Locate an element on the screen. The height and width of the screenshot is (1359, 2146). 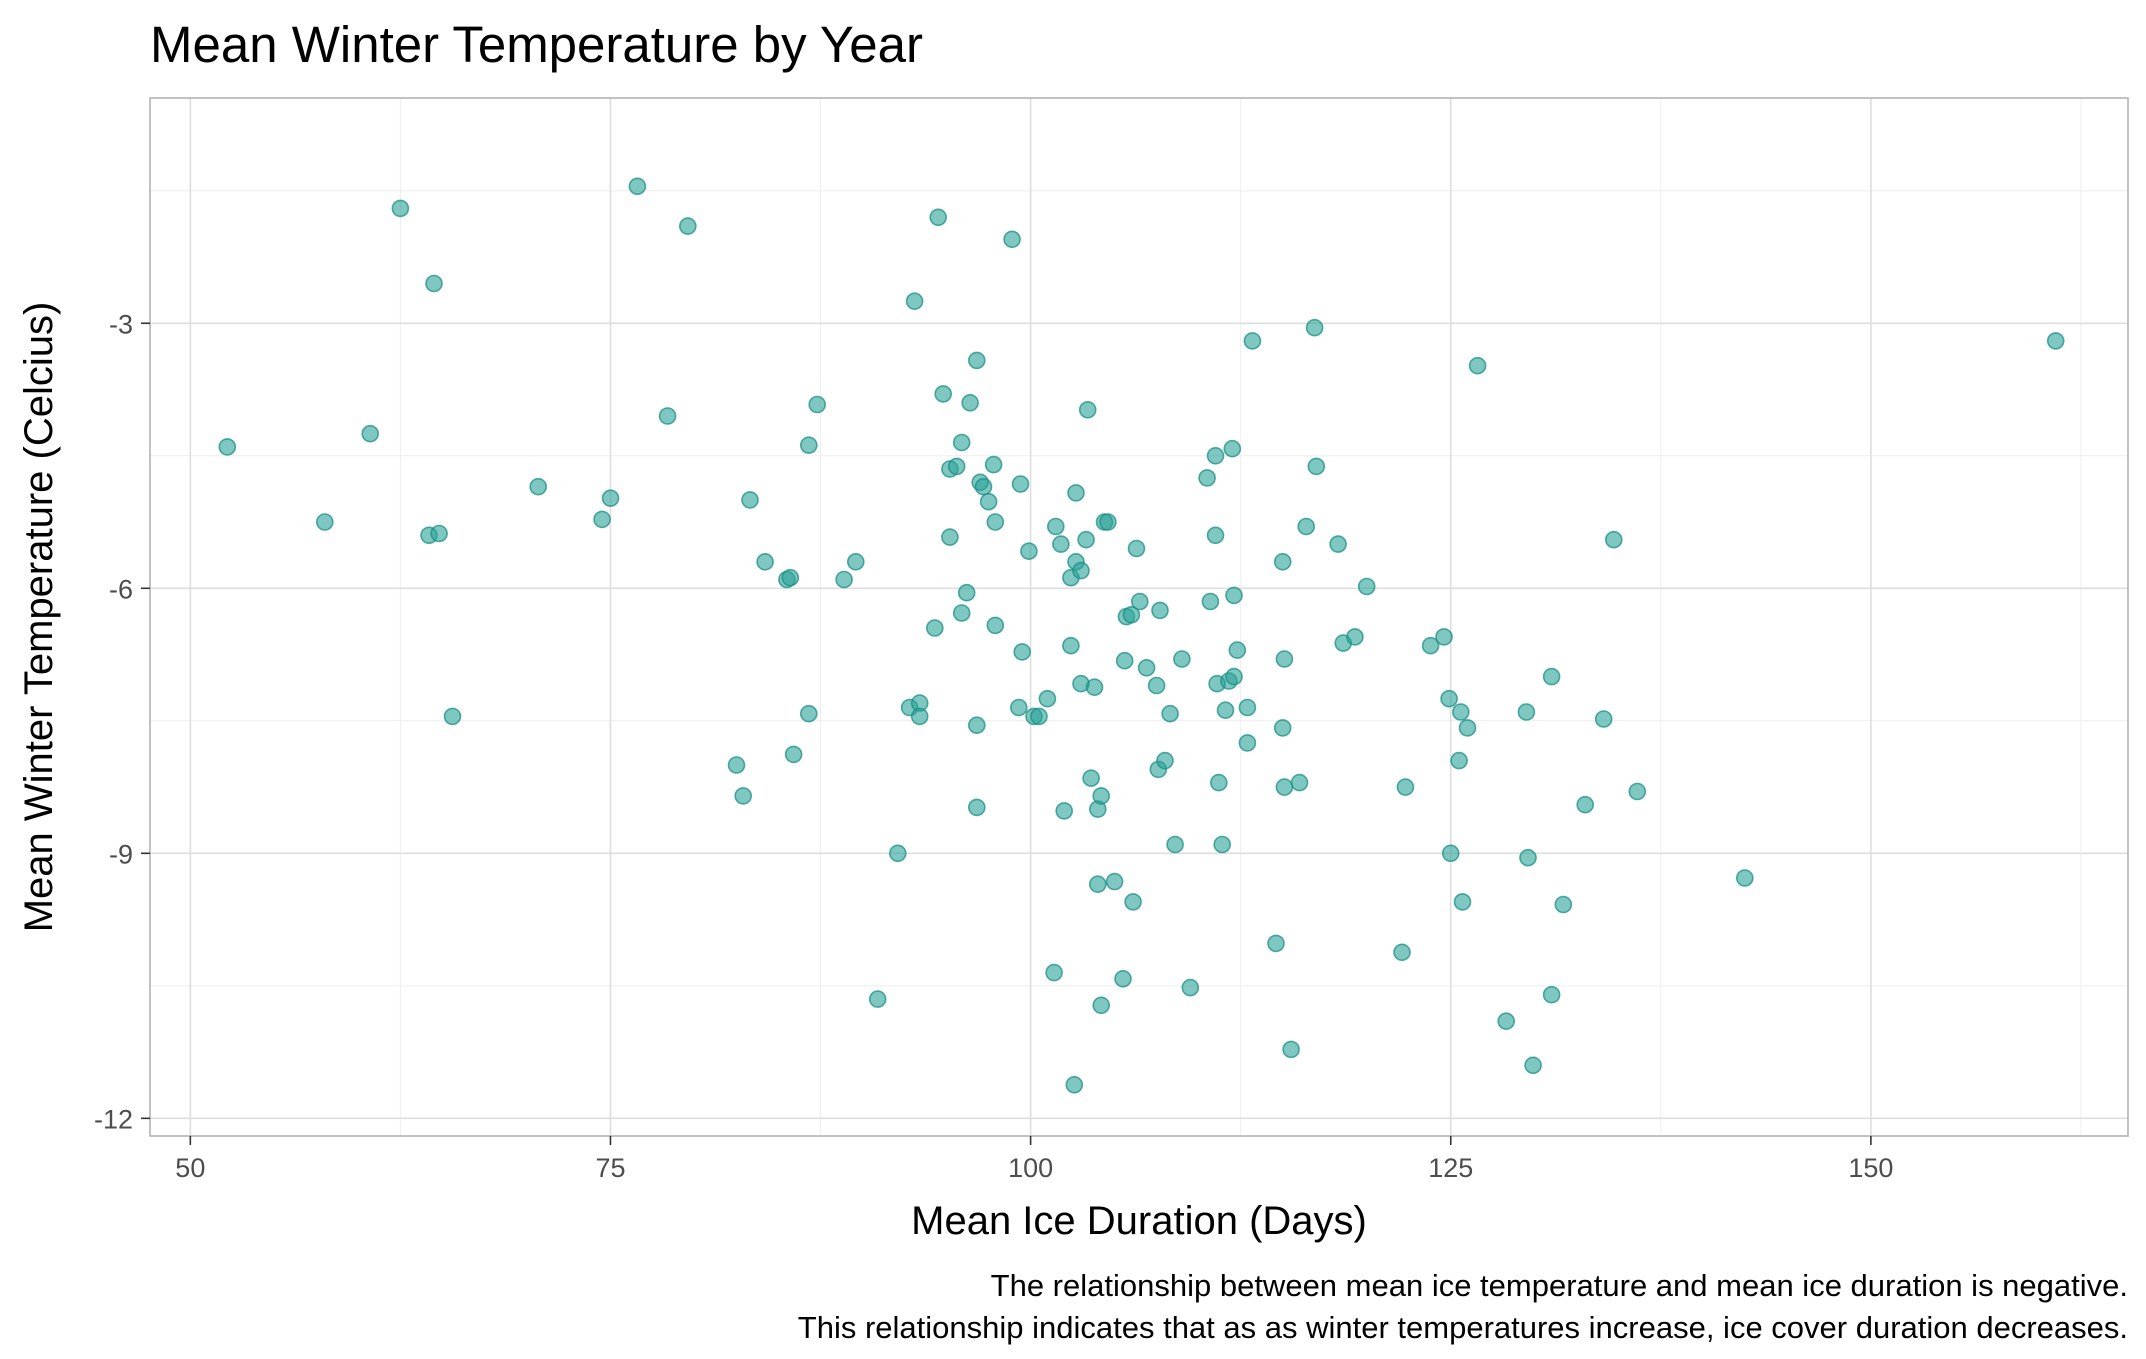
x-tick-label: 100 is located at coordinates (1030, 1168).